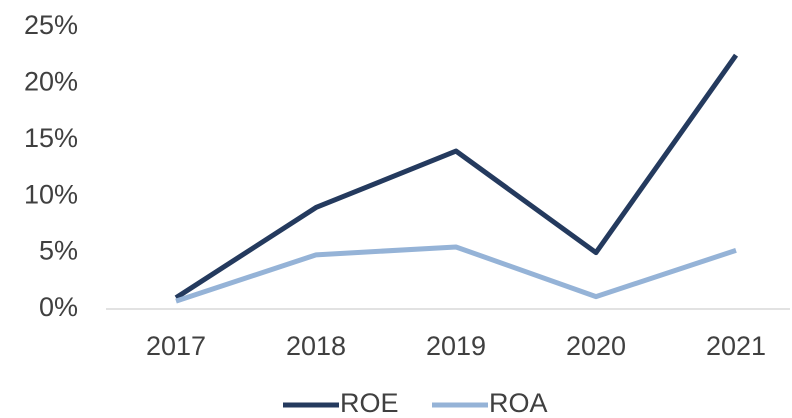 This screenshot has width=792, height=418. I want to click on legend-label: ROA, so click(518, 403).